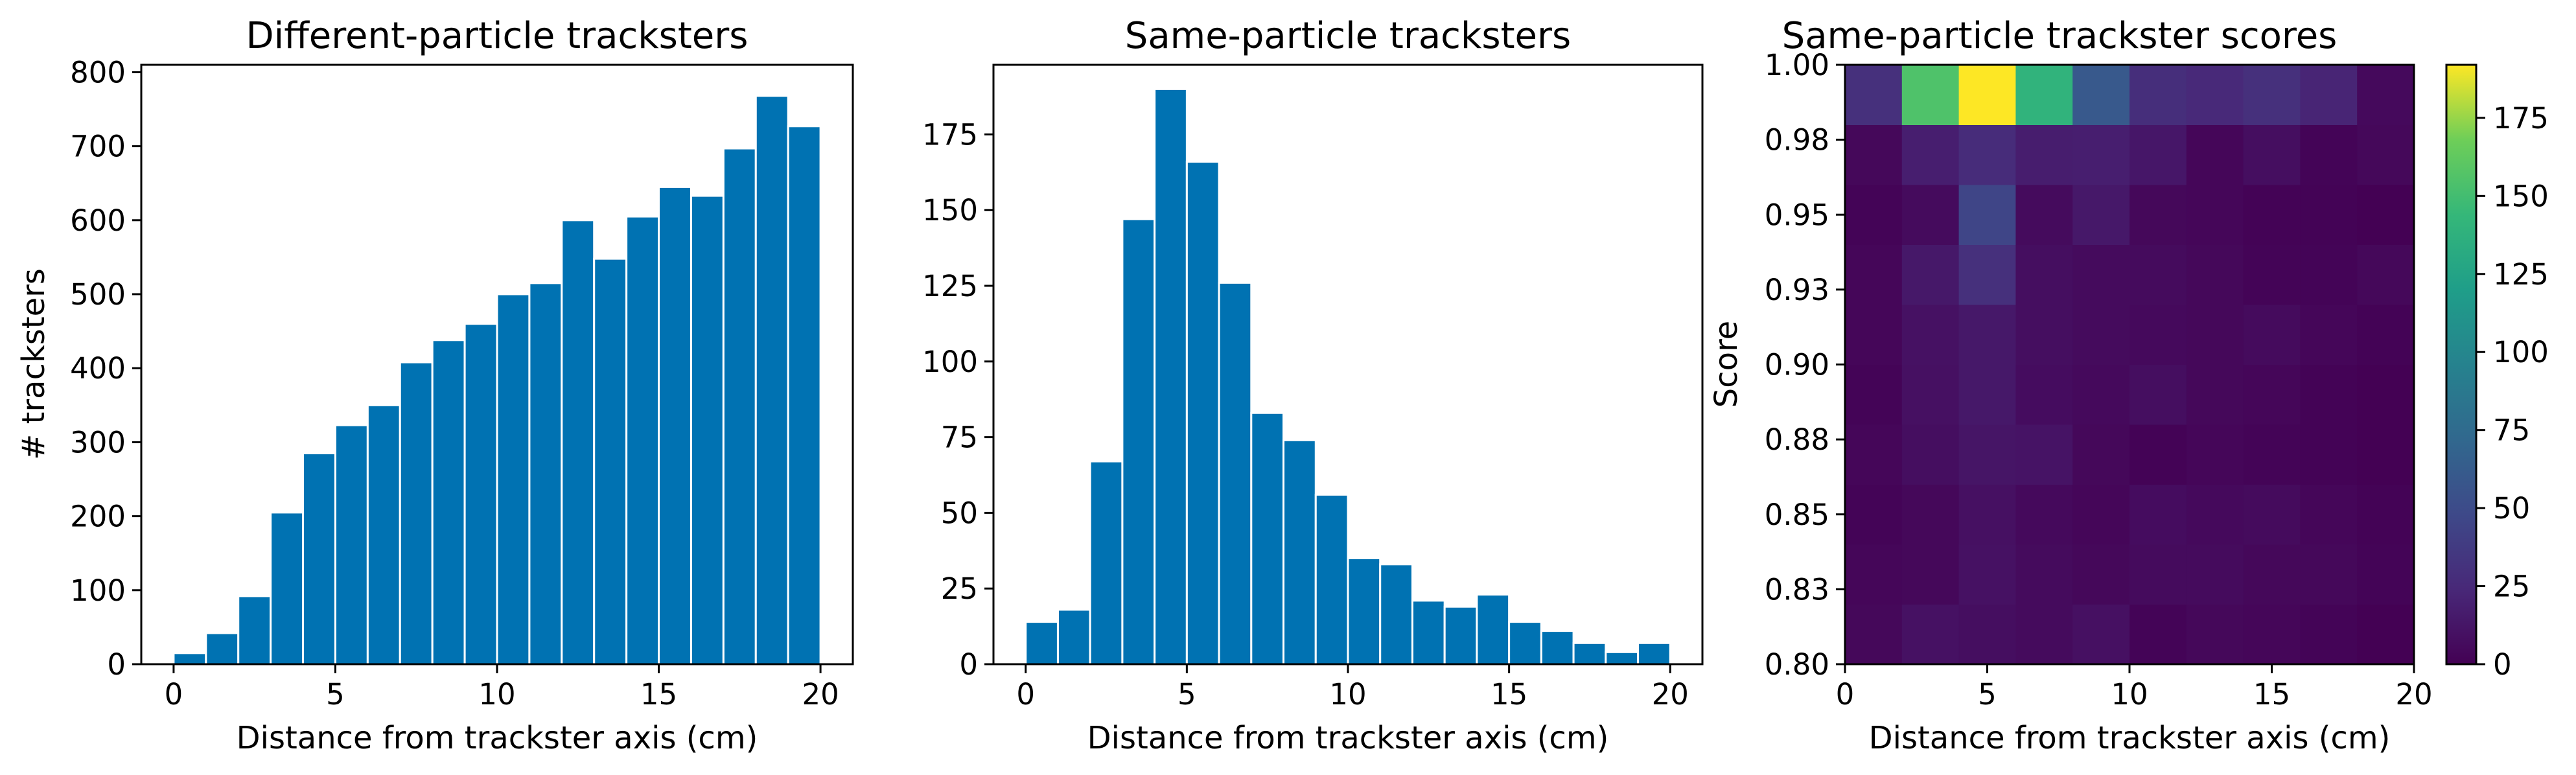 This screenshot has height=775, width=2576. What do you see at coordinates (1726, 364) in the screenshot?
I see `y-axis-label: Score` at bounding box center [1726, 364].